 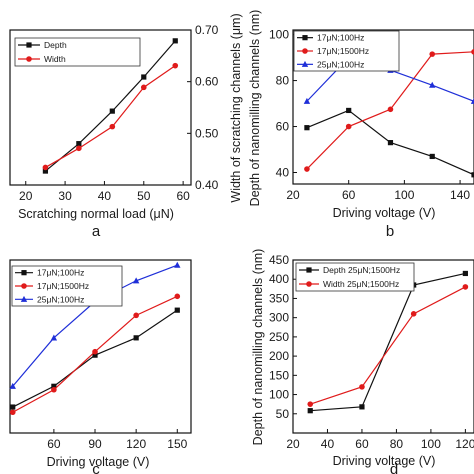 What do you see at coordinates (144, 196) in the screenshot?
I see `x-tick-label: 50` at bounding box center [144, 196].